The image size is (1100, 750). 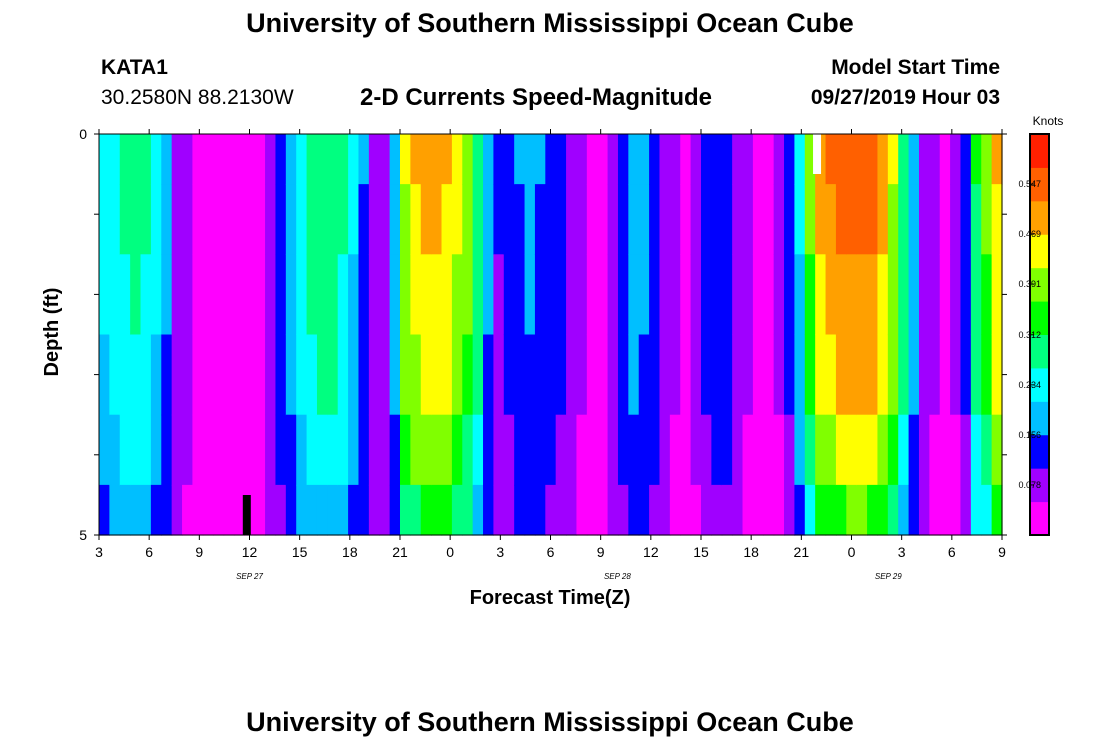 I want to click on y-axis-title: Depth (ft), so click(x=52, y=332).